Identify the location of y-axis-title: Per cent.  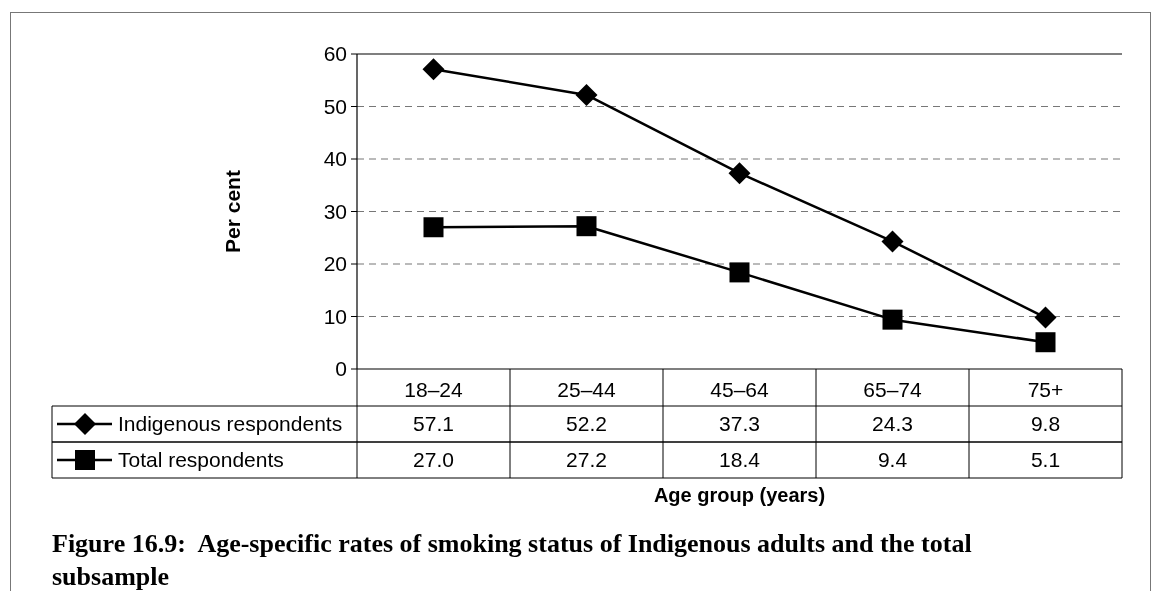
(232, 211).